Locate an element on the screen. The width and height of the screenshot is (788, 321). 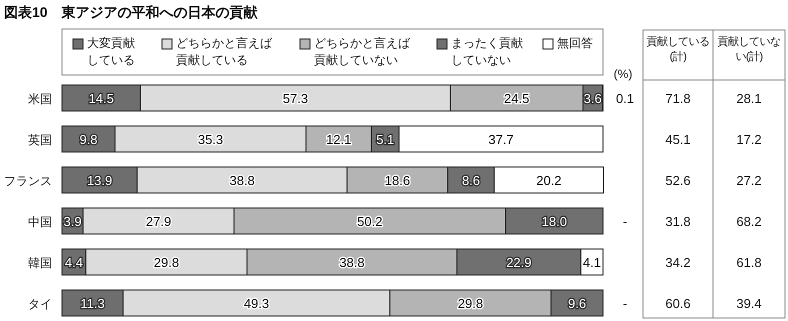
data-label: 11.3 is located at coordinates (92, 303).